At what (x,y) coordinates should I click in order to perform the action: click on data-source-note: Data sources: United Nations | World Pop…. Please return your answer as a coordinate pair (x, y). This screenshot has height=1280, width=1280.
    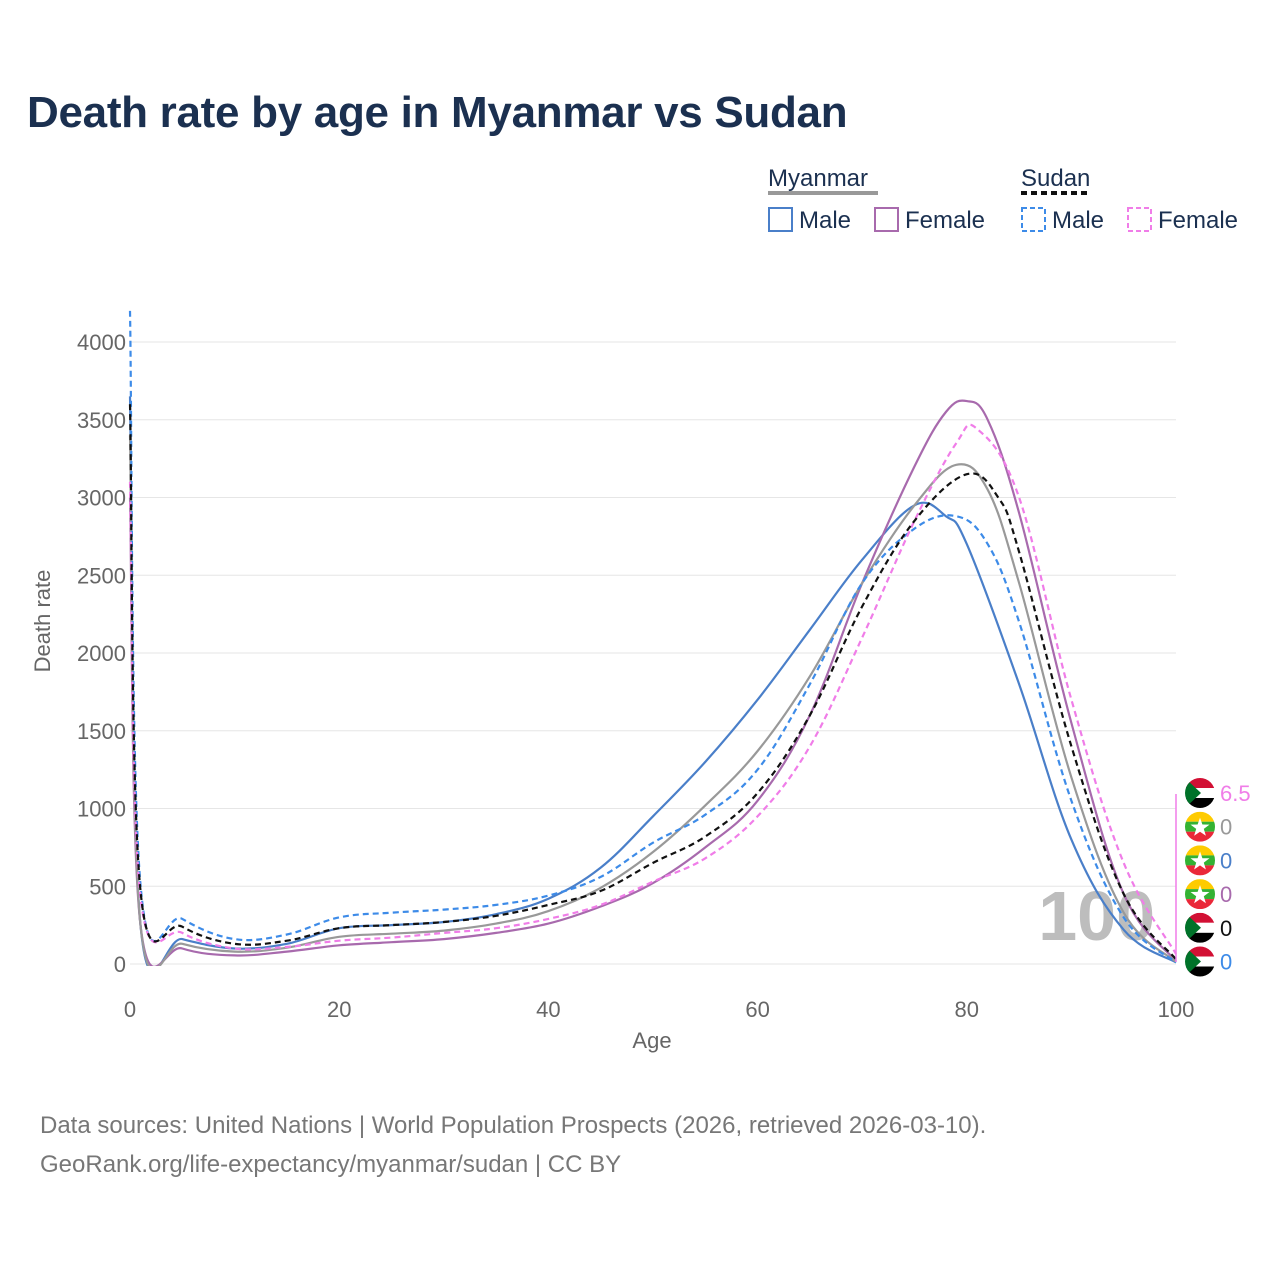
    Looking at the image, I should click on (513, 1125).